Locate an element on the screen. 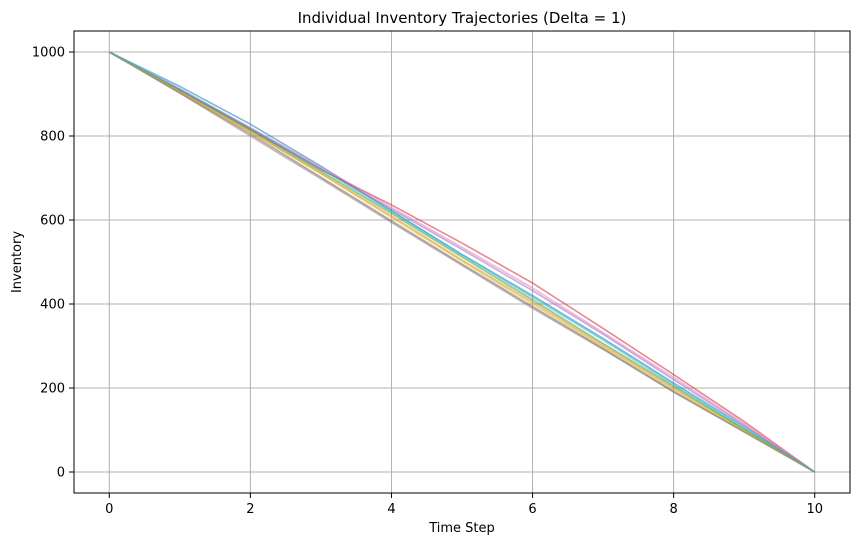  x-tick-label: 6 is located at coordinates (532, 509).